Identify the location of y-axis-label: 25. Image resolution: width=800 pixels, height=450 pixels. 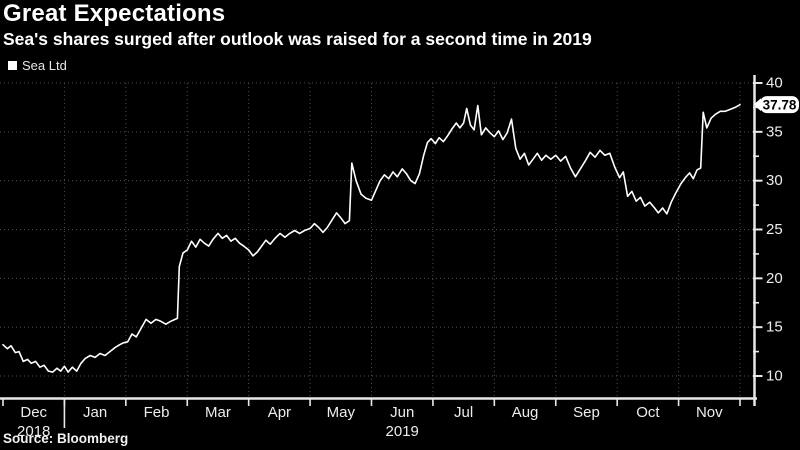
(774, 229).